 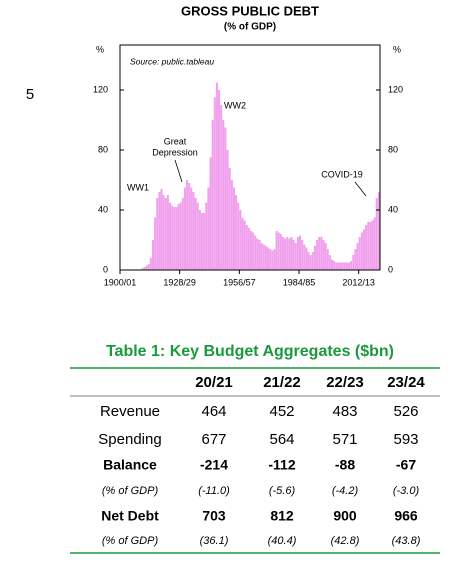 What do you see at coordinates (360, 189) in the screenshot?
I see `leader-line` at bounding box center [360, 189].